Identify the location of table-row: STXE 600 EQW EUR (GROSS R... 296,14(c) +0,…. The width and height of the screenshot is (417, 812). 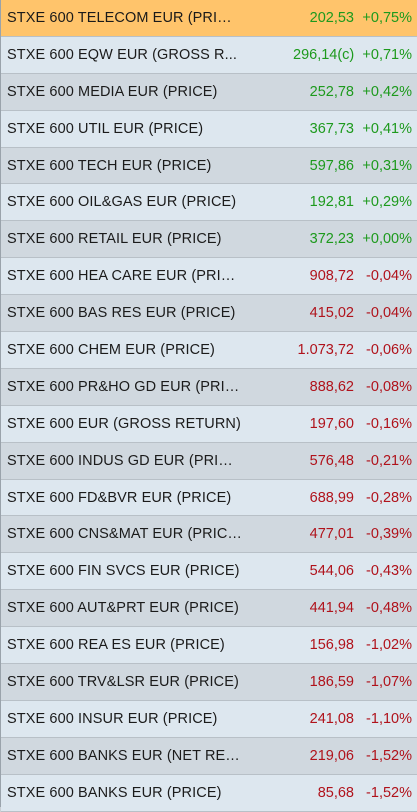
(209, 55).